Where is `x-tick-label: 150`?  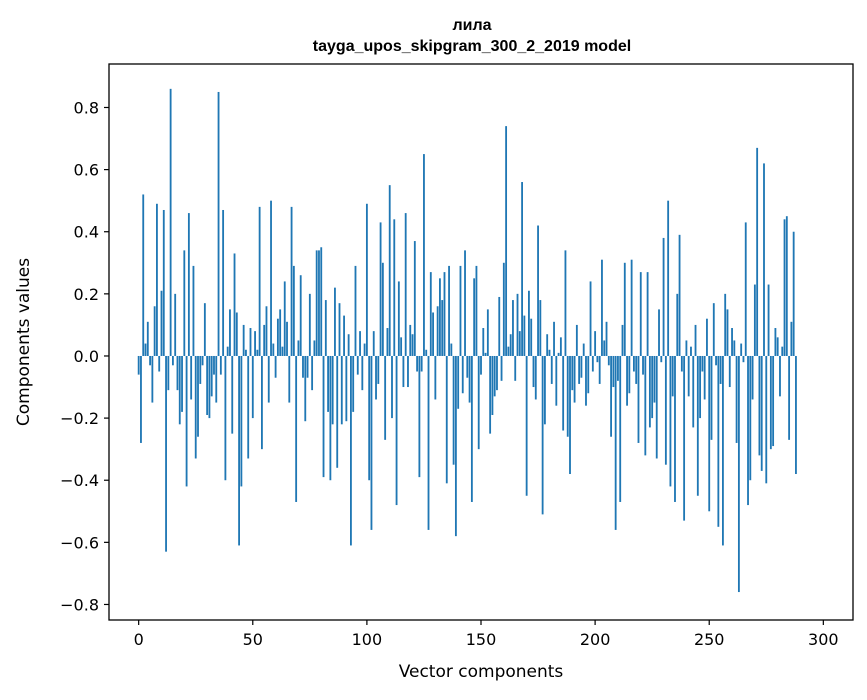 x-tick-label: 150 is located at coordinates (481, 639).